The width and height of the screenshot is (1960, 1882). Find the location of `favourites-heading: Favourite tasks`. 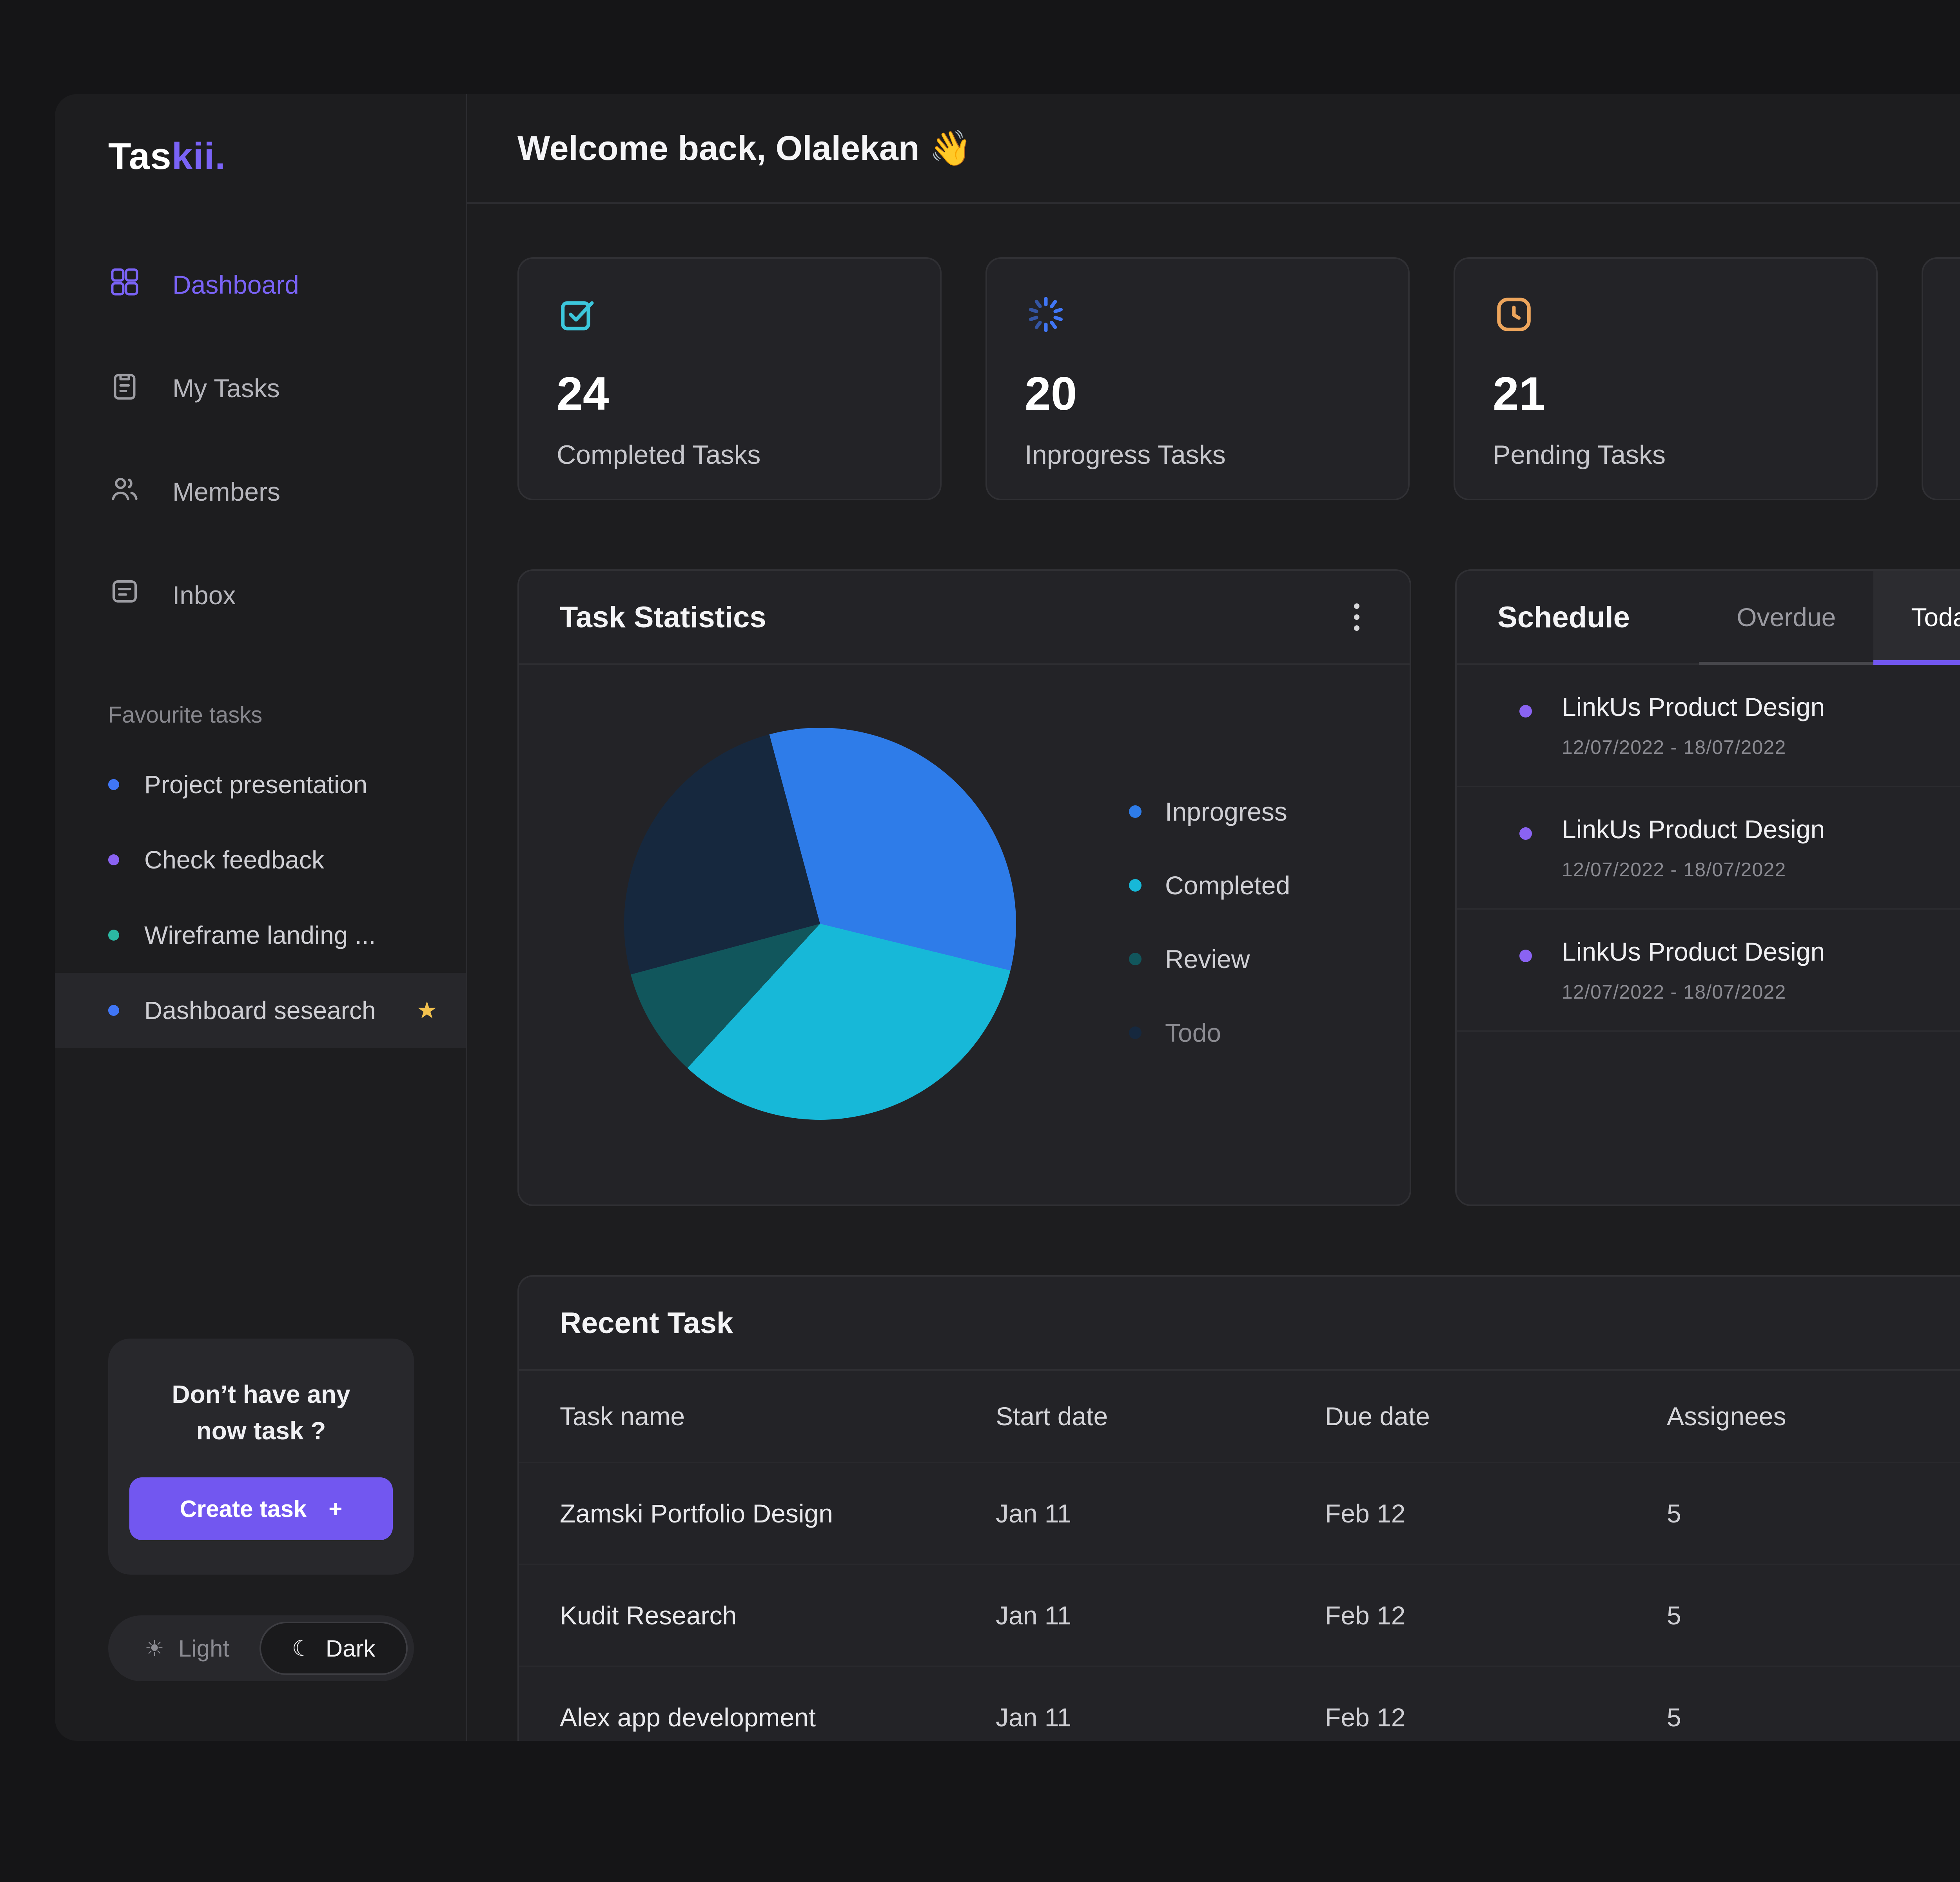

favourites-heading: Favourite tasks is located at coordinates (185, 715).